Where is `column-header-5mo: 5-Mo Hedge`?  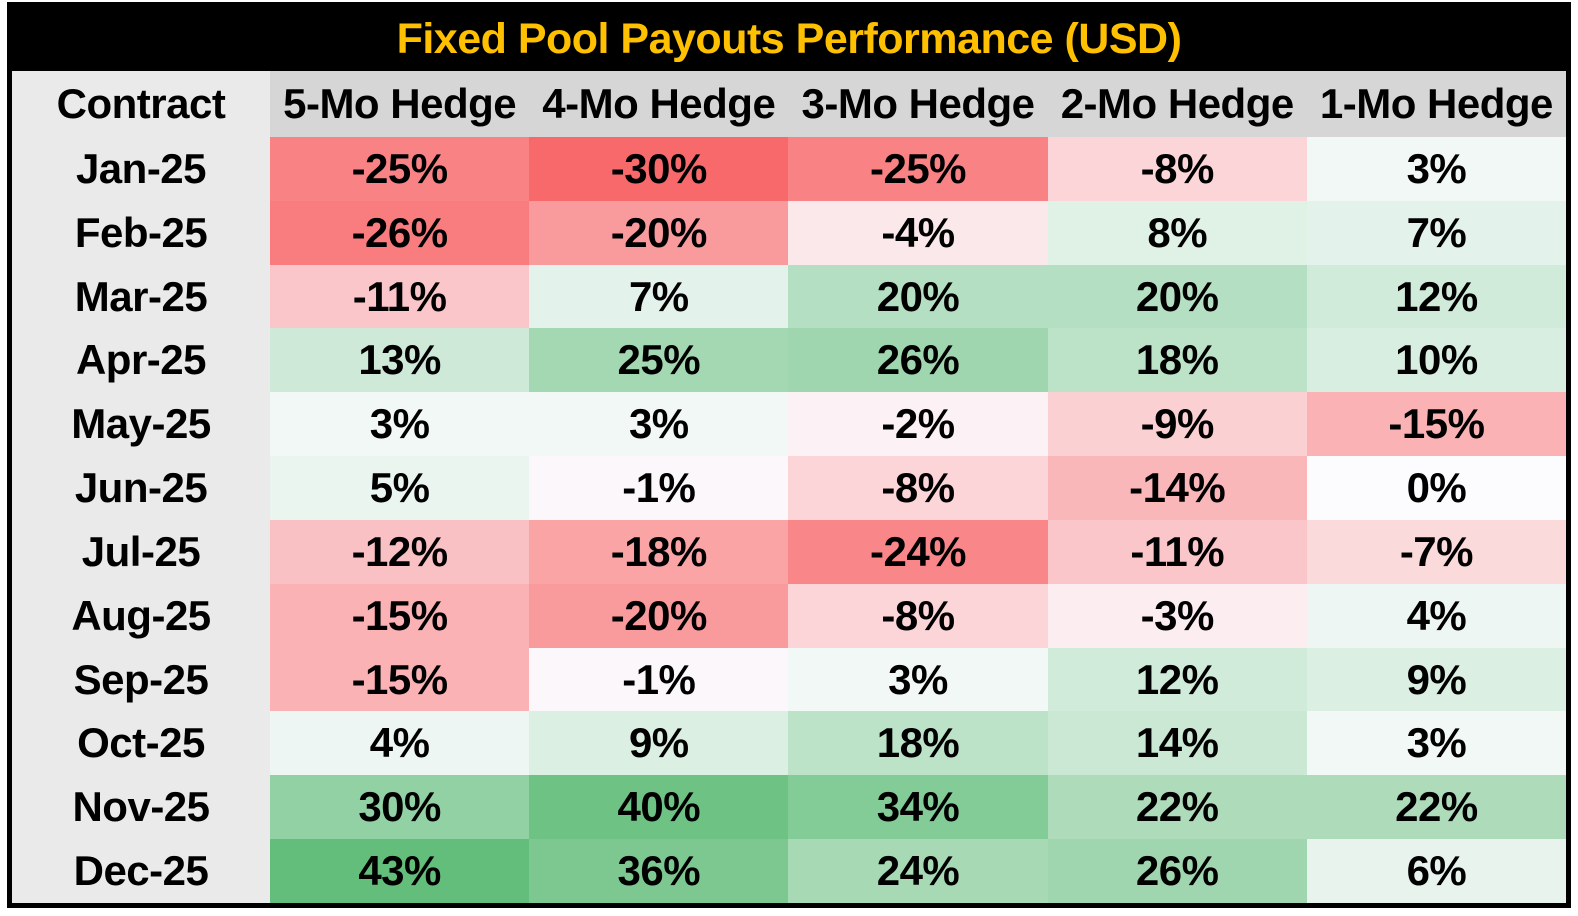
column-header-5mo: 5-Mo Hedge is located at coordinates (400, 104).